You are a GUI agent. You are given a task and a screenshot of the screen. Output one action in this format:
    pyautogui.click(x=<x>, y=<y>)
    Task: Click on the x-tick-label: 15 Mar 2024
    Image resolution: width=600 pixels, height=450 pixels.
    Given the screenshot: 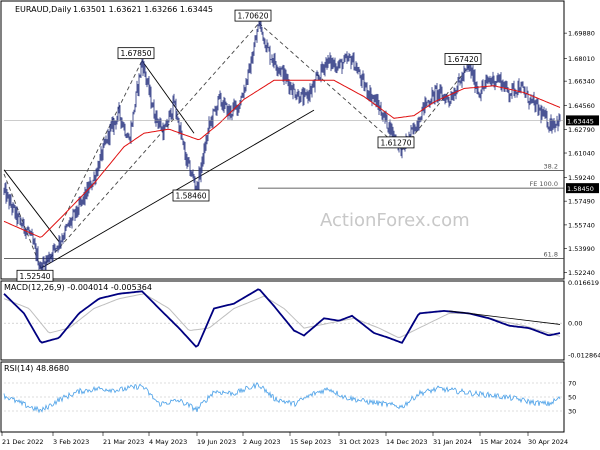 What is the action you would take?
    pyautogui.click(x=500, y=442)
    